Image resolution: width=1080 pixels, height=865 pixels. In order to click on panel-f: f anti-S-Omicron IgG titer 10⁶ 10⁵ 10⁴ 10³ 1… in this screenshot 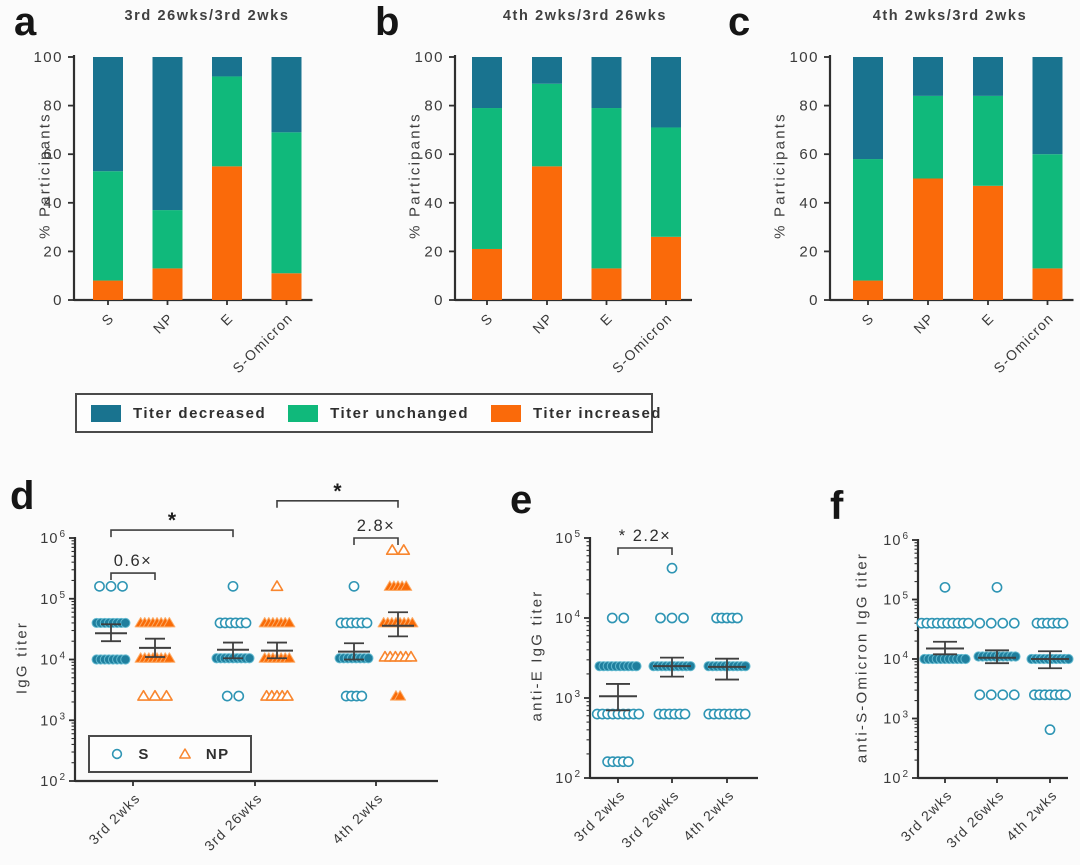, I will do `click(935, 667)`.